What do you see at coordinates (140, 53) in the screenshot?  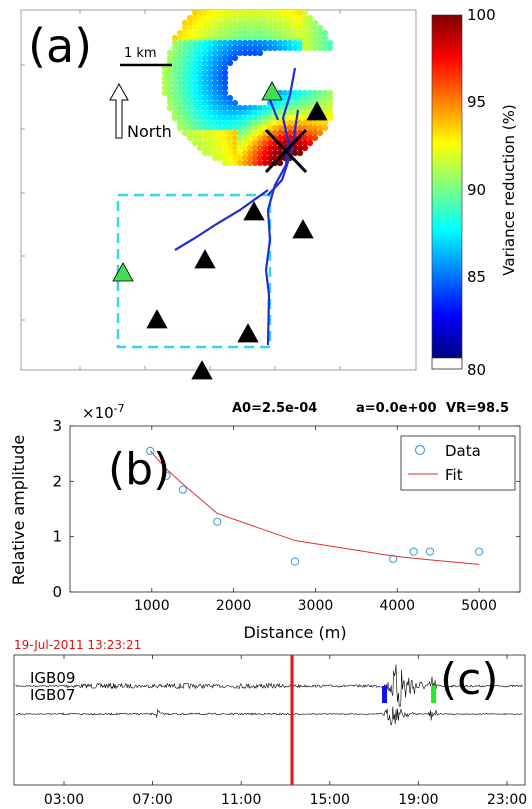 I see `scale-bar-label: 1 km` at bounding box center [140, 53].